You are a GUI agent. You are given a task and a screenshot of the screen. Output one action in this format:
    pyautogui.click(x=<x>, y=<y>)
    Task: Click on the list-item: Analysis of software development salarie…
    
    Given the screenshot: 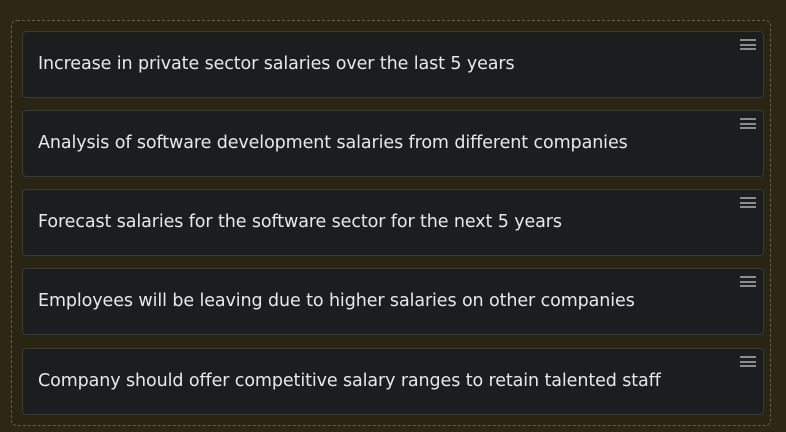 What is the action you would take?
    pyautogui.click(x=393, y=143)
    